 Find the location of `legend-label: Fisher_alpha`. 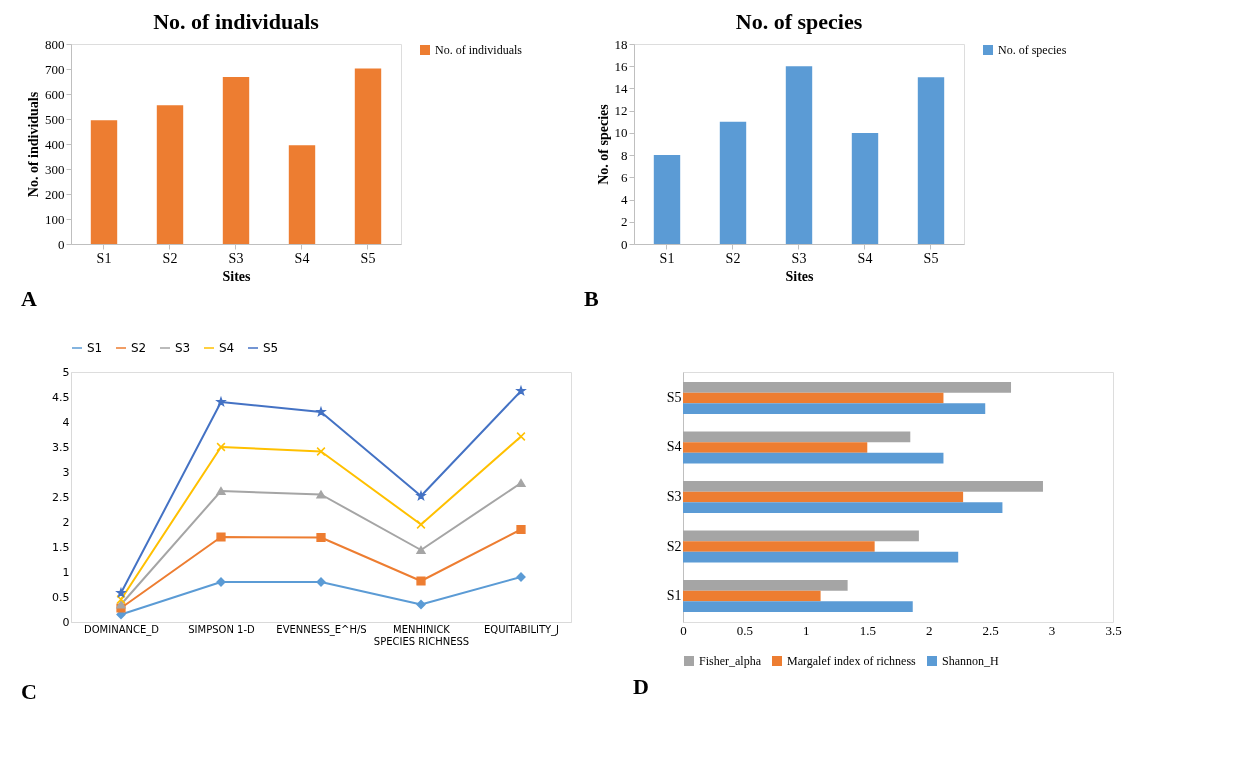

legend-label: Fisher_alpha is located at coordinates (730, 661).